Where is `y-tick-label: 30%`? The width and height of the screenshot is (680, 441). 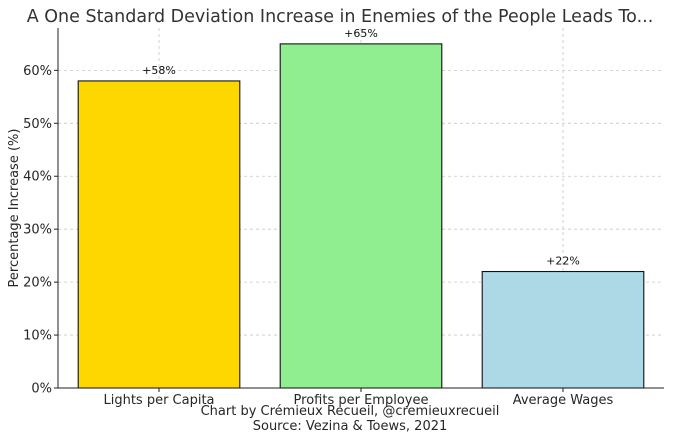 y-tick-label: 30% is located at coordinates (37, 230).